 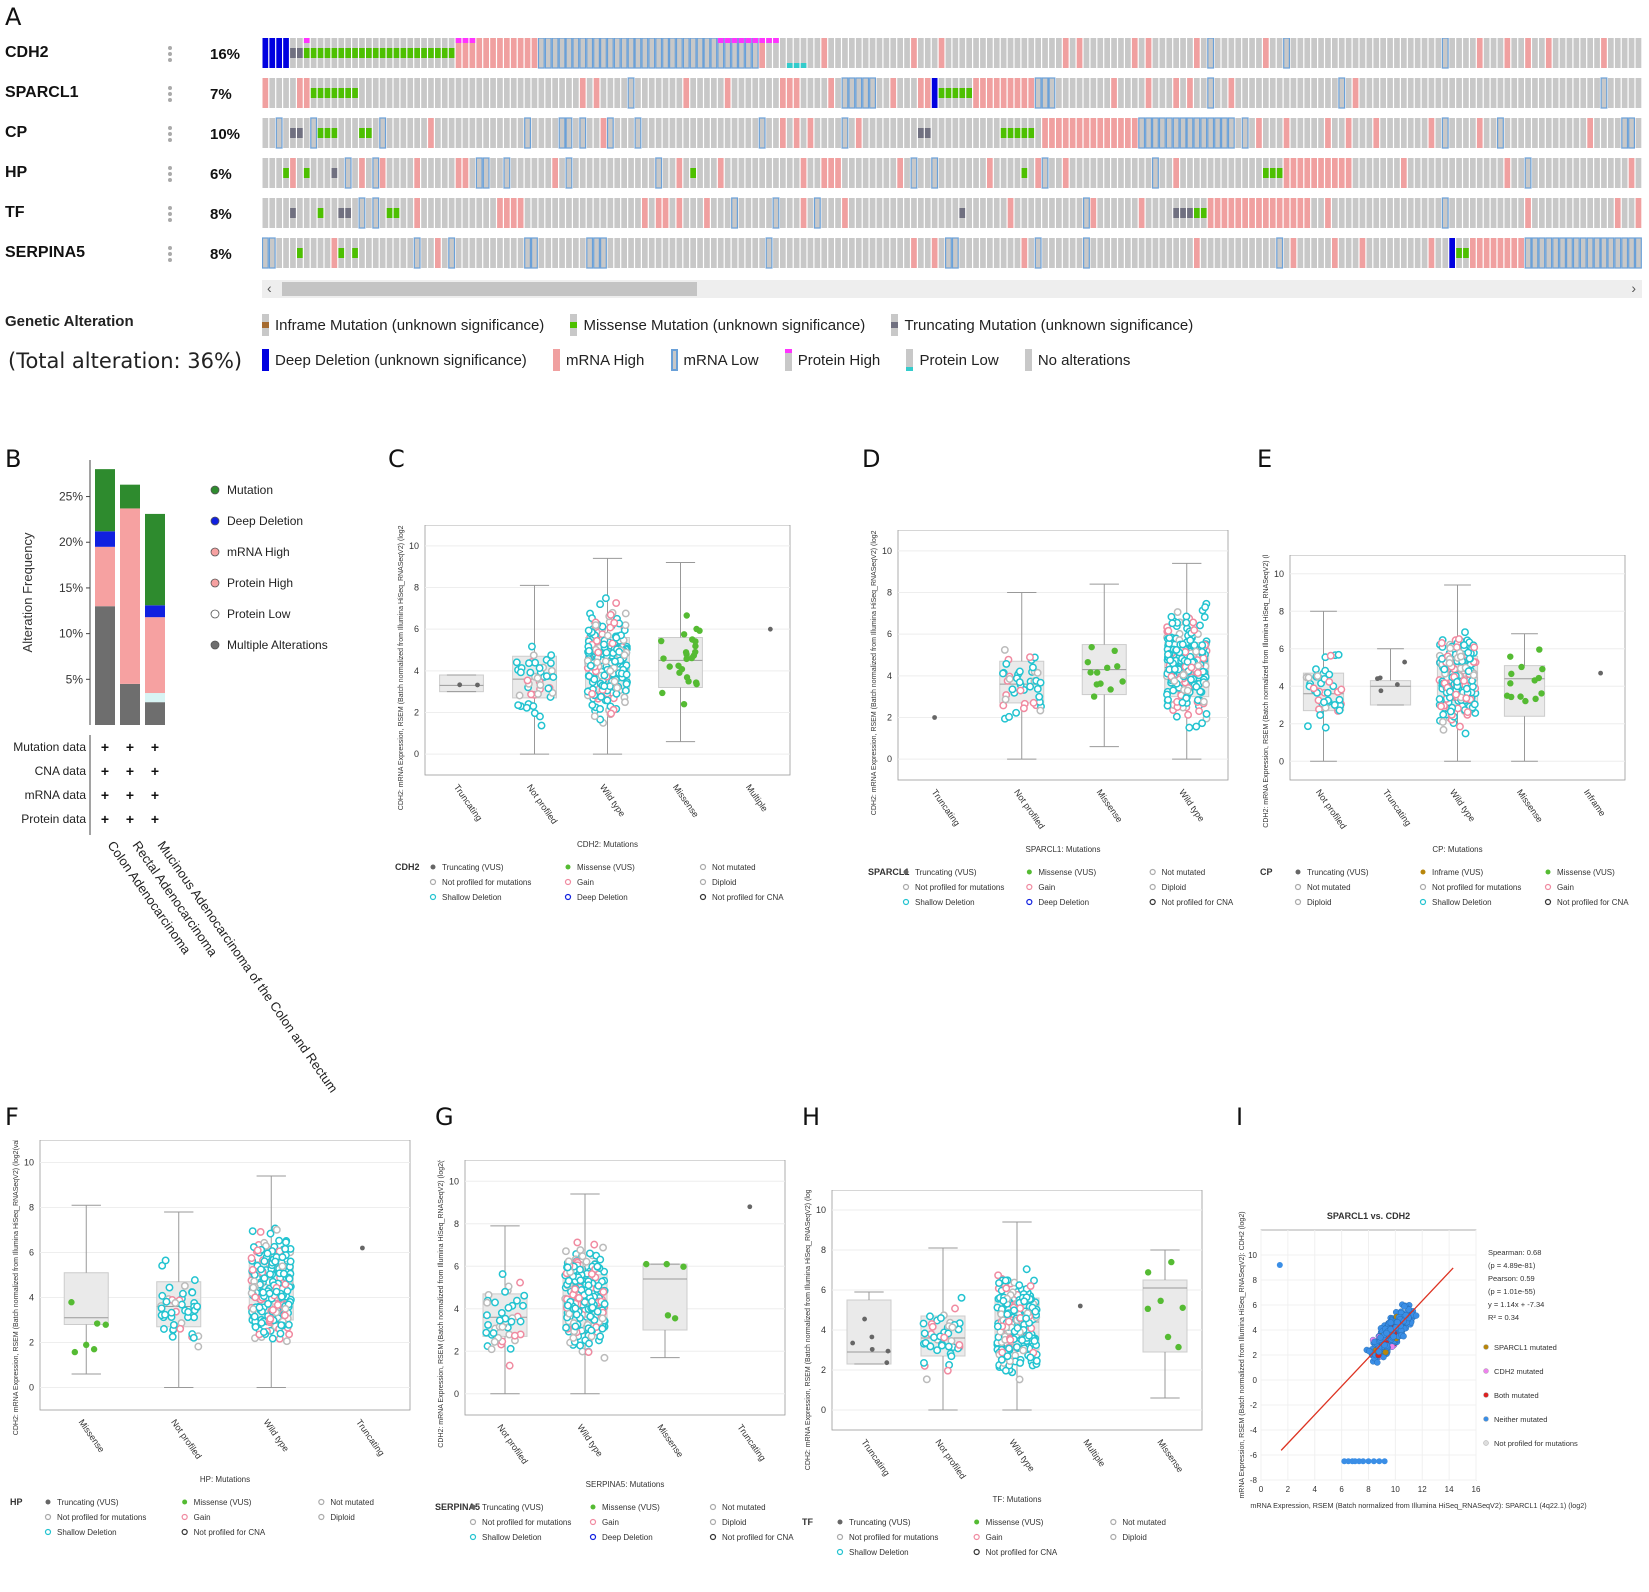 I want to click on legend-label: Shallow Deletion, so click(x=87, y=1532).